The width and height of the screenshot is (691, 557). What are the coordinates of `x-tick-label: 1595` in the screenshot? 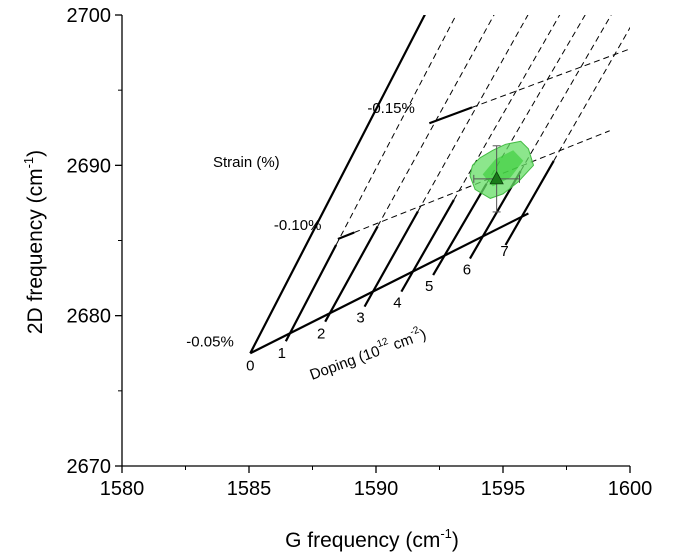 It's located at (503, 489).